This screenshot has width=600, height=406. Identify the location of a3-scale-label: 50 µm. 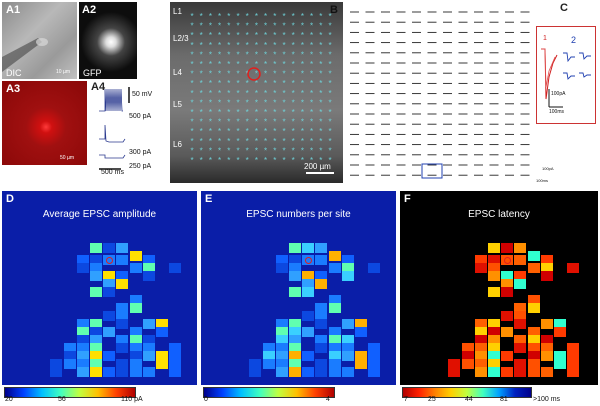
(67, 158).